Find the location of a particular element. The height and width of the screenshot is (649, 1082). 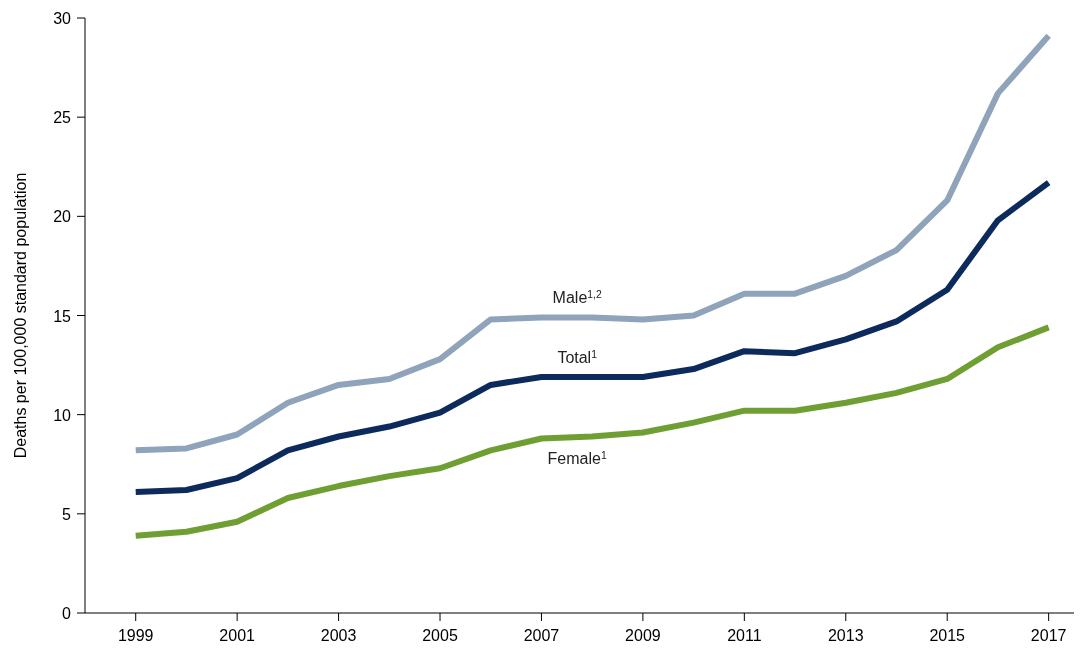

x-tick-label: 2005 is located at coordinates (440, 635).